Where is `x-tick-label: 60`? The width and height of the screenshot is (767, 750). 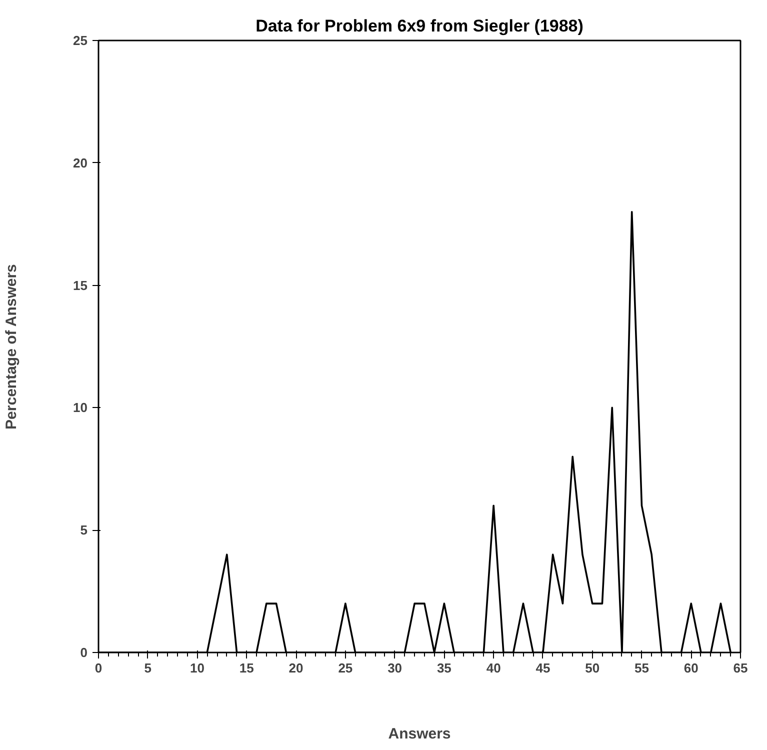 x-tick-label: 60 is located at coordinates (691, 668).